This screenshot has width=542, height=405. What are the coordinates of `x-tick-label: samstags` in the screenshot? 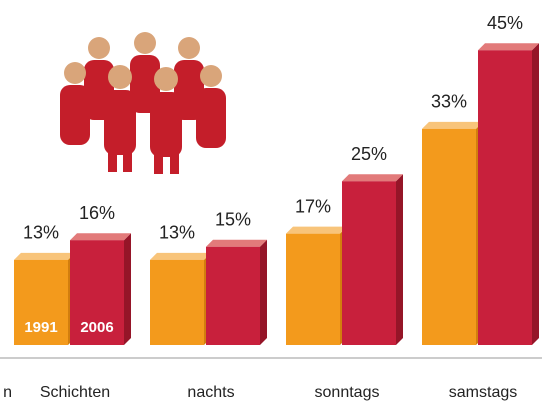 It's located at (483, 392).